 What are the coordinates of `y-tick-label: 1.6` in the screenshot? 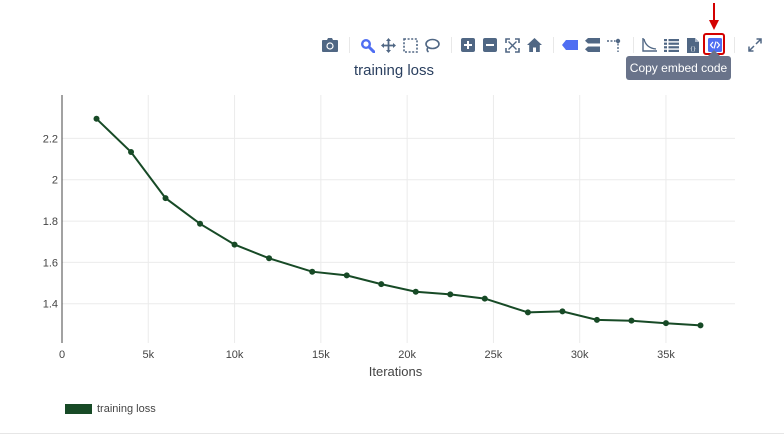 It's located at (50, 263).